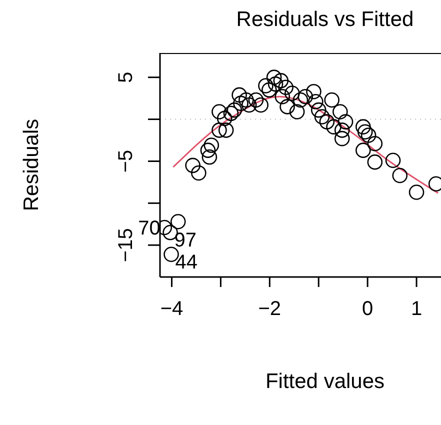 The image size is (441, 425). What do you see at coordinates (325, 20) in the screenshot?
I see `chart-title: Residuals vs Fitted` at bounding box center [325, 20].